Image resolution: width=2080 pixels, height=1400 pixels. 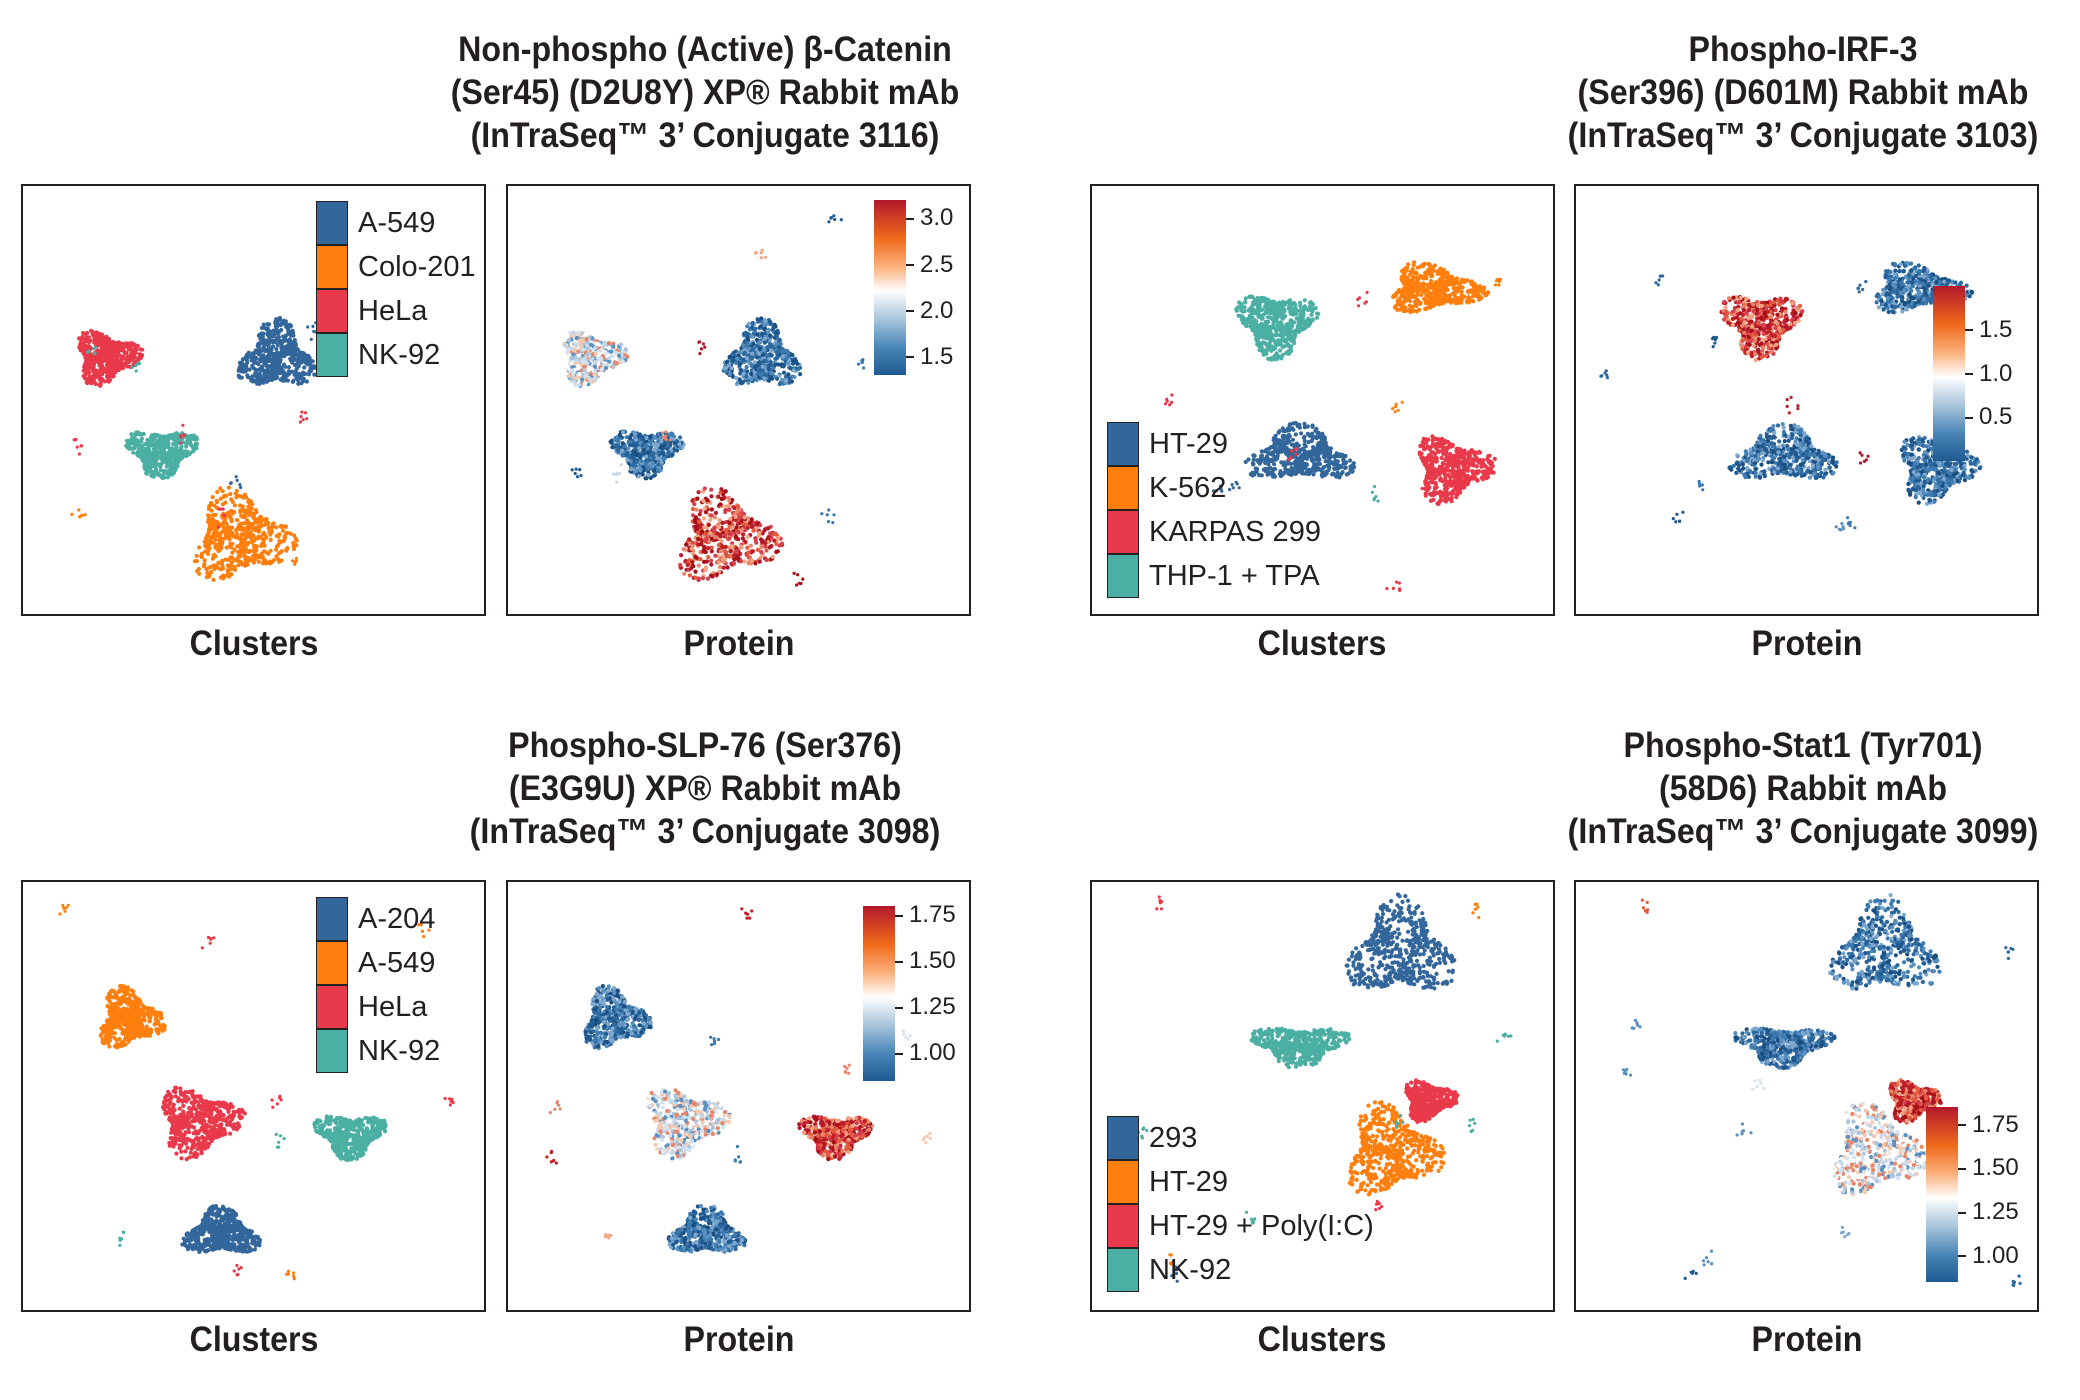 I want to click on legend-label: HeLa, so click(x=393, y=310).